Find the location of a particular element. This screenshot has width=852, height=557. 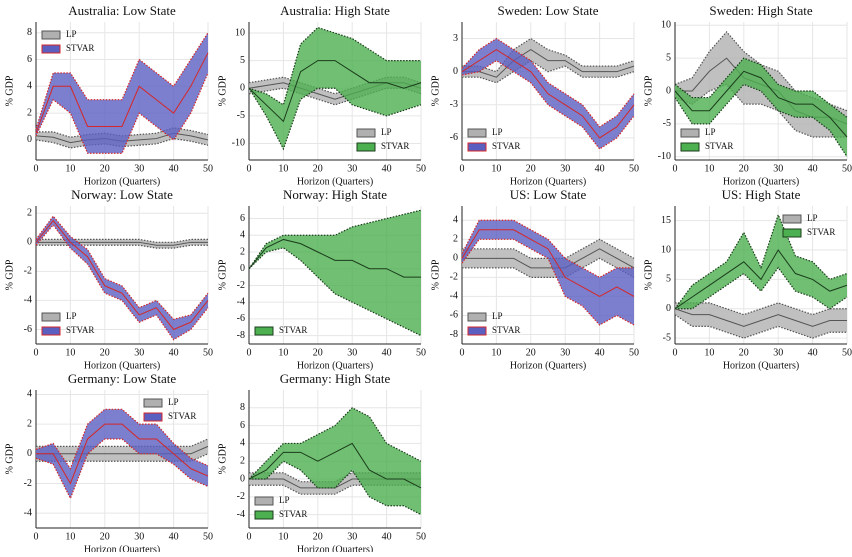

panel-title: Germany: High State is located at coordinates (335, 378).